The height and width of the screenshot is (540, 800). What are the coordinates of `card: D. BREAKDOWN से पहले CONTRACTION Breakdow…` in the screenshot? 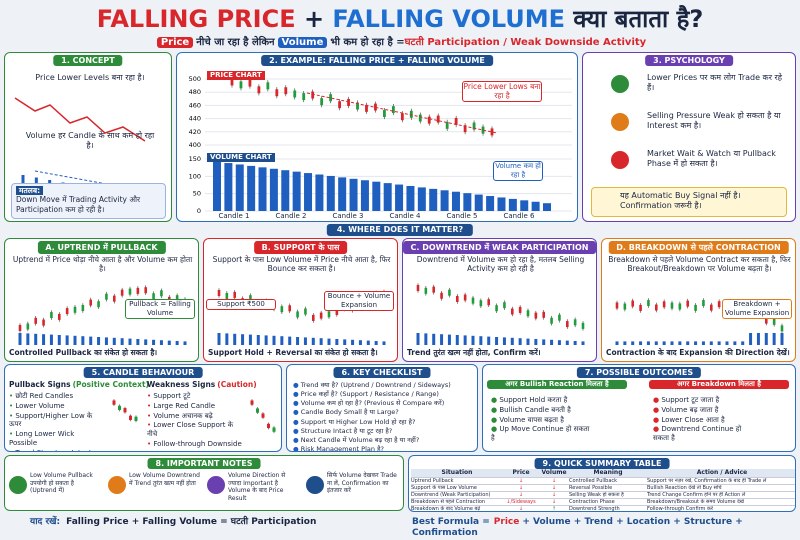 It's located at (698, 300).